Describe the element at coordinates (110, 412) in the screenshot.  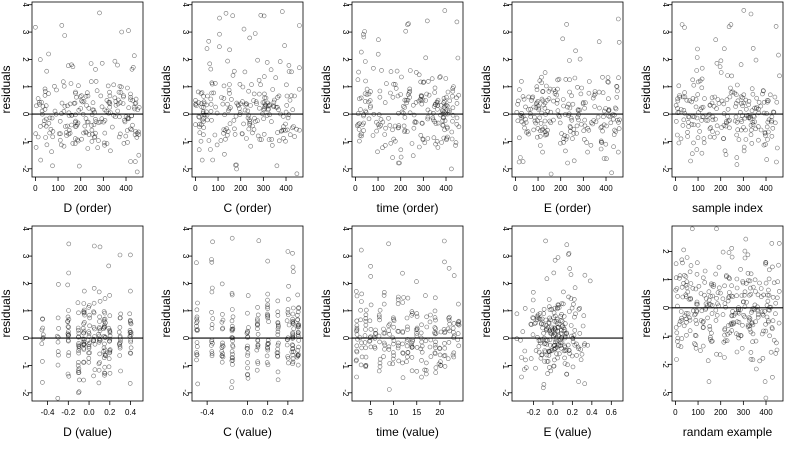
I see `x-tick-label: 0.2` at that location.